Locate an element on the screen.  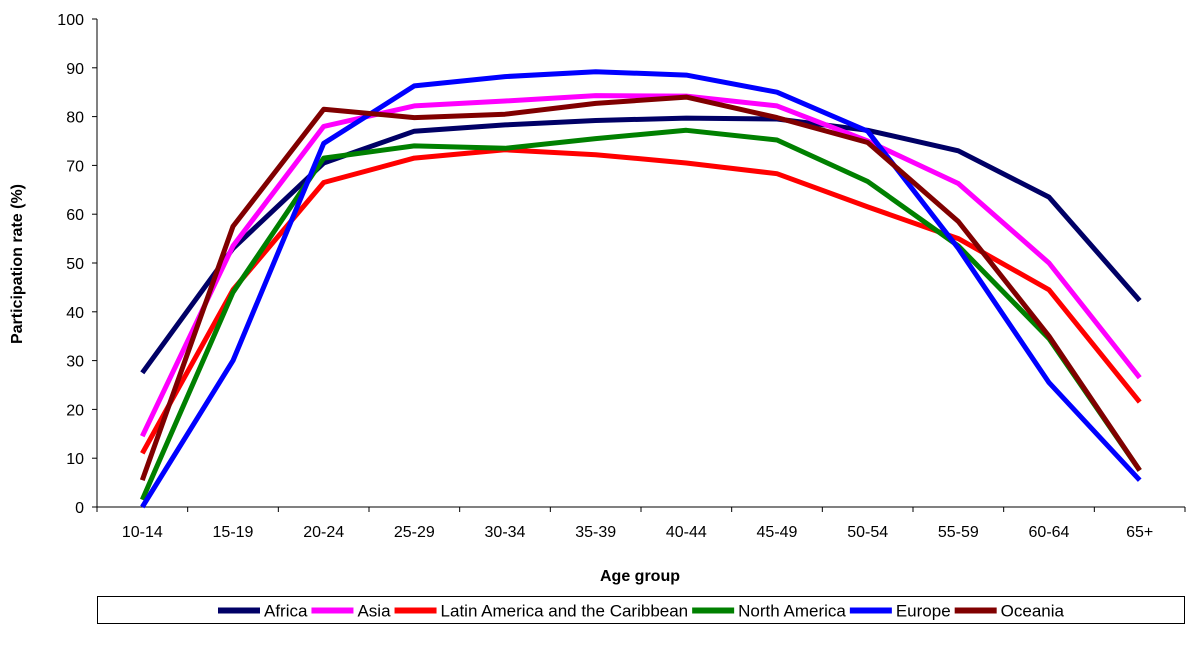
y-tick-label: 100 is located at coordinates (70, 20).